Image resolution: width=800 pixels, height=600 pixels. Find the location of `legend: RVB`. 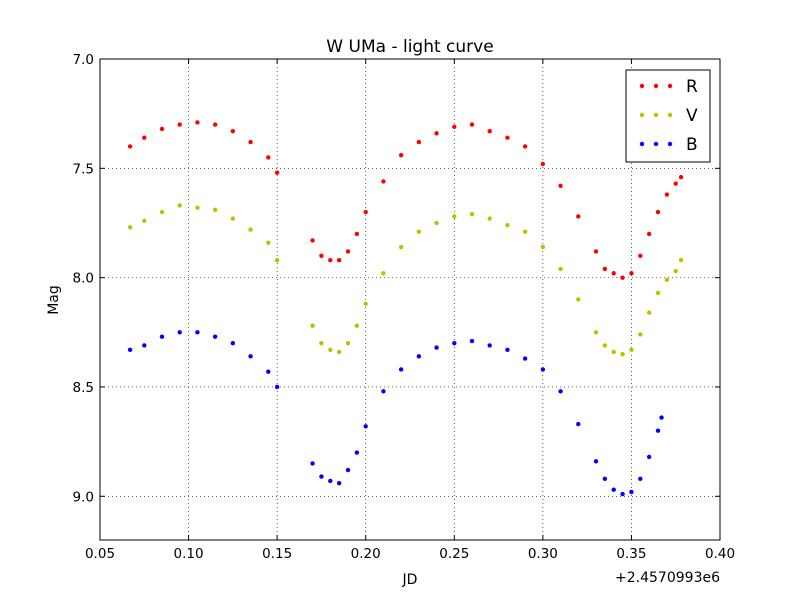

legend: RVB is located at coordinates (668, 116).